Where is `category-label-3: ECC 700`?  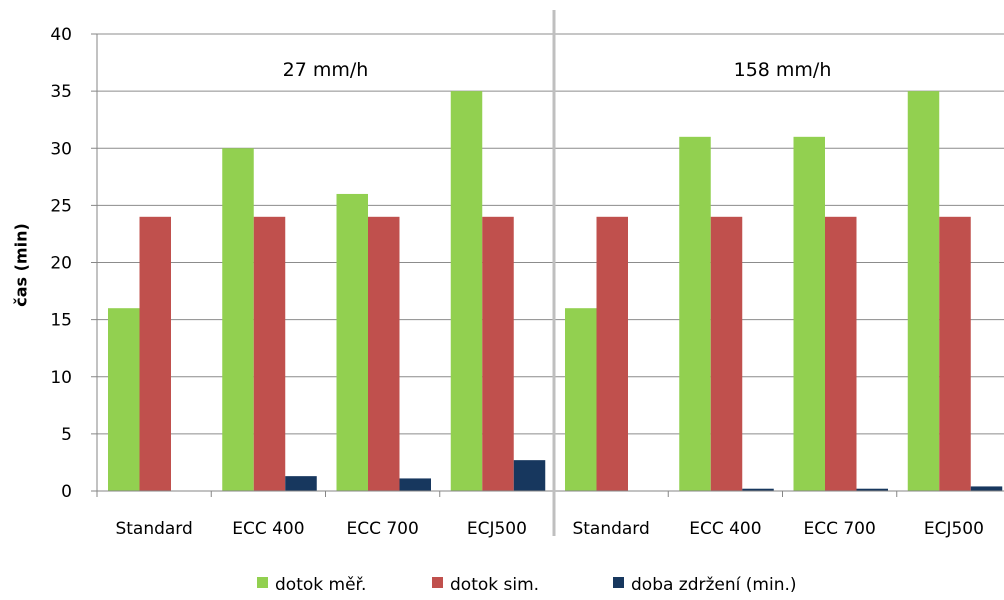
category-label-3: ECC 700 is located at coordinates (382, 529).